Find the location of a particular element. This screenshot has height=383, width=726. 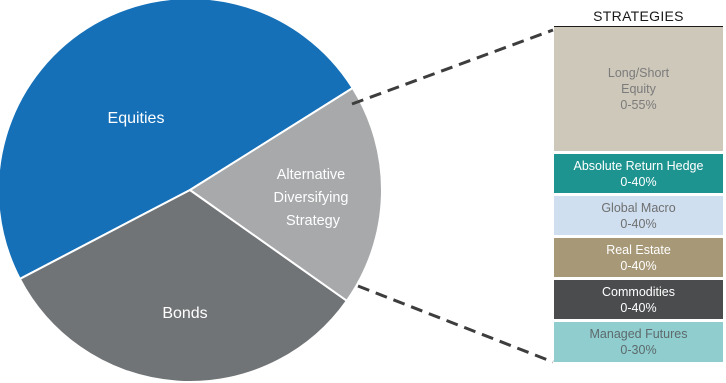

strategy-range: 0-30% is located at coordinates (638, 350).